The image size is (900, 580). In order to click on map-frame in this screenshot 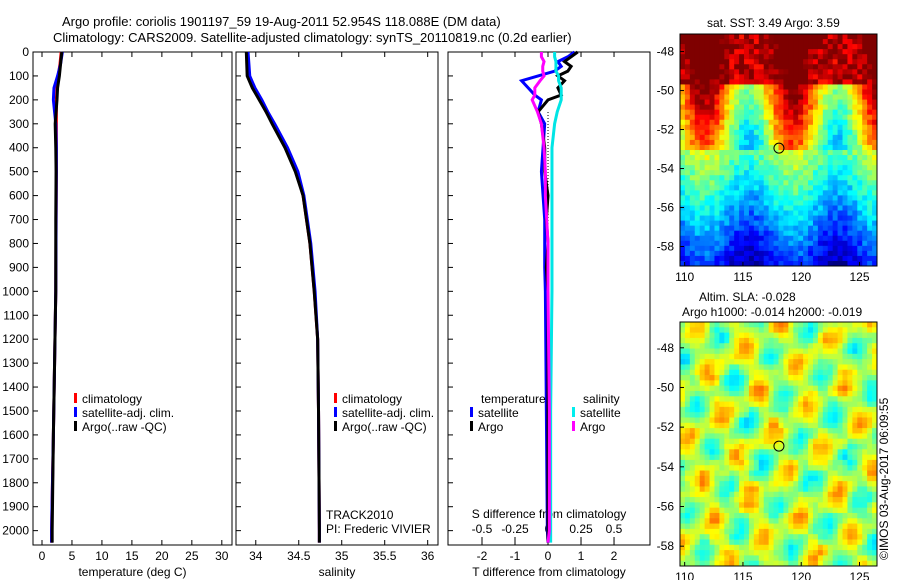, I will do `click(778, 444)`.